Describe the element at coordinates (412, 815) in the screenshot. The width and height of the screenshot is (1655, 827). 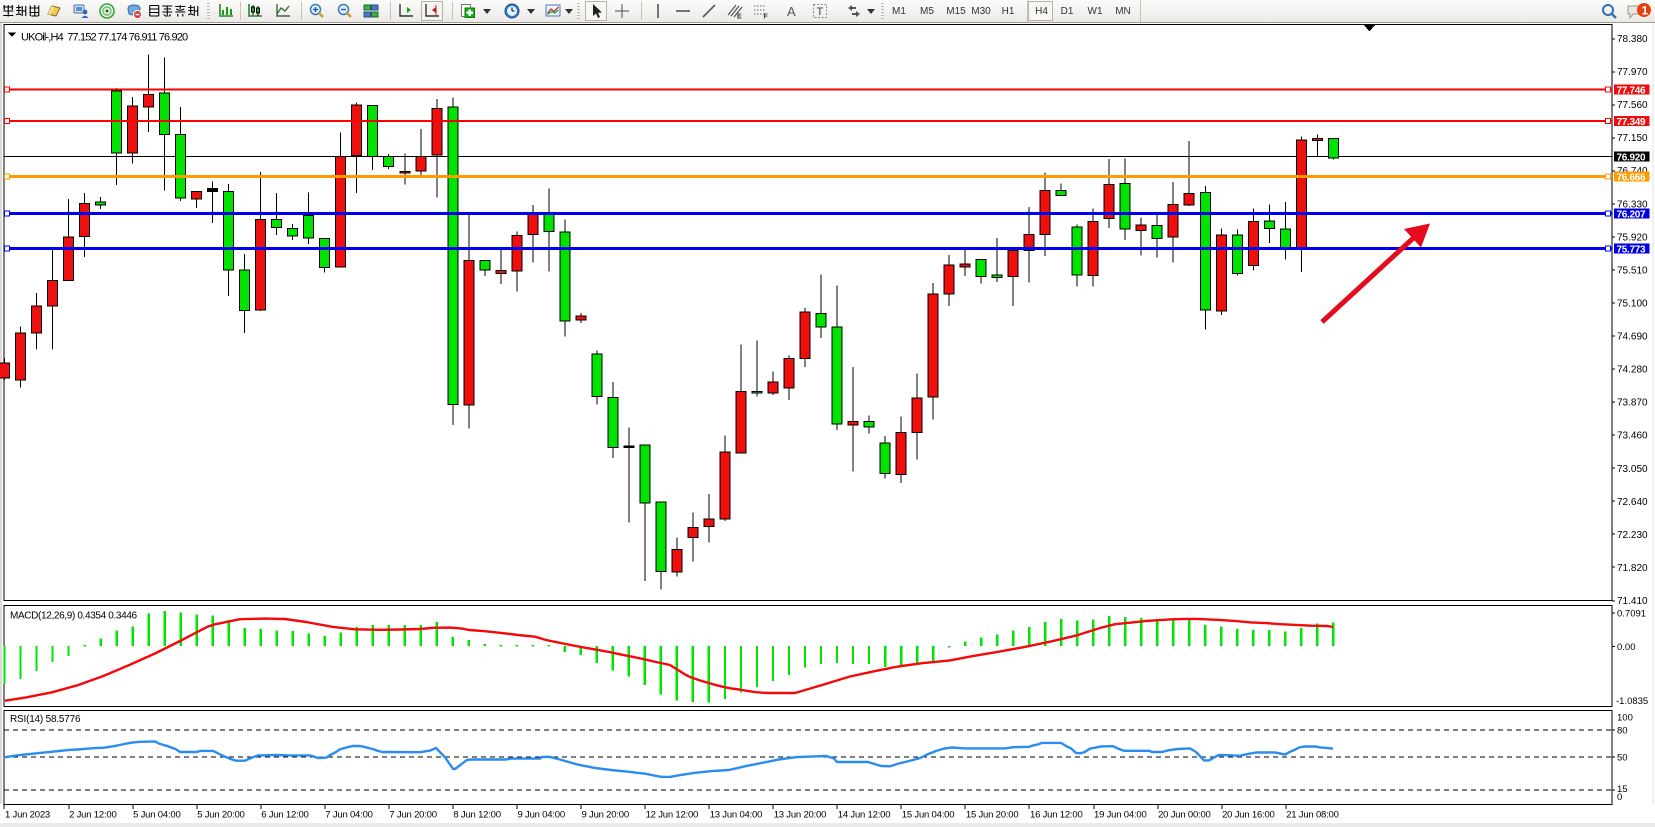
I see `svg-text: 7 Jun 20:00` at that location.